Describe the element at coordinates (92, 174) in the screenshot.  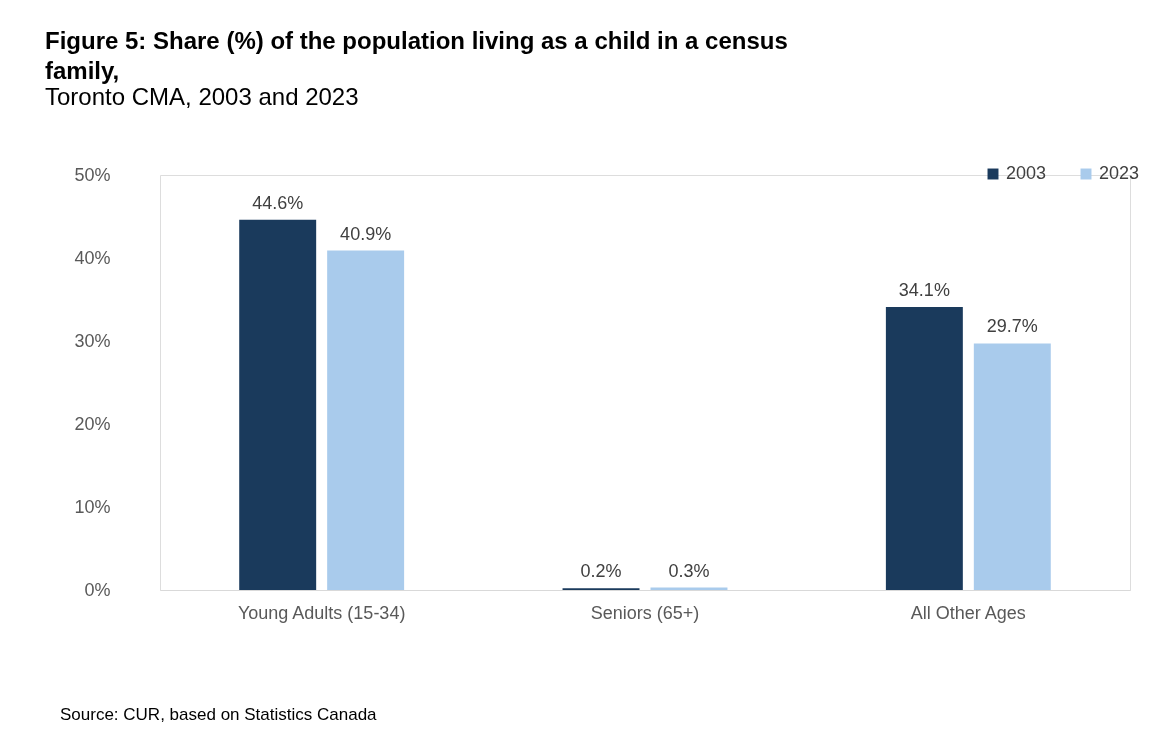
I see `y-tick-label: 50%` at that location.